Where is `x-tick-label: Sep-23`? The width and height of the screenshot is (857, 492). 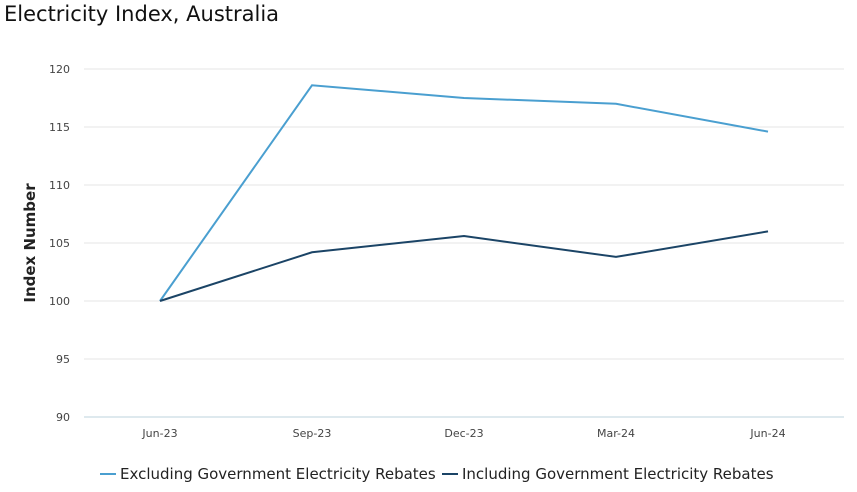
x-tick-label: Sep-23 is located at coordinates (312, 433).